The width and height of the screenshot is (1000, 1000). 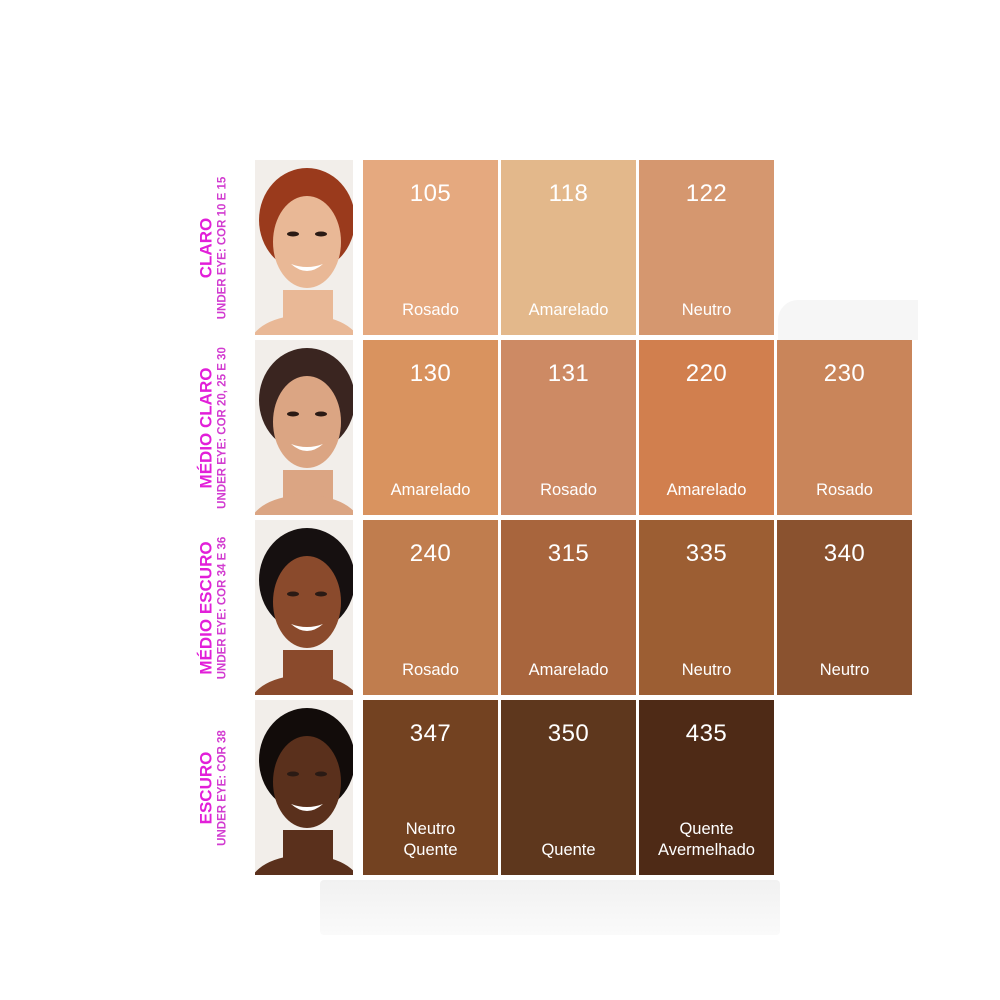 I want to click on shade-swatch-118: 118 Amarelado, so click(x=568, y=247).